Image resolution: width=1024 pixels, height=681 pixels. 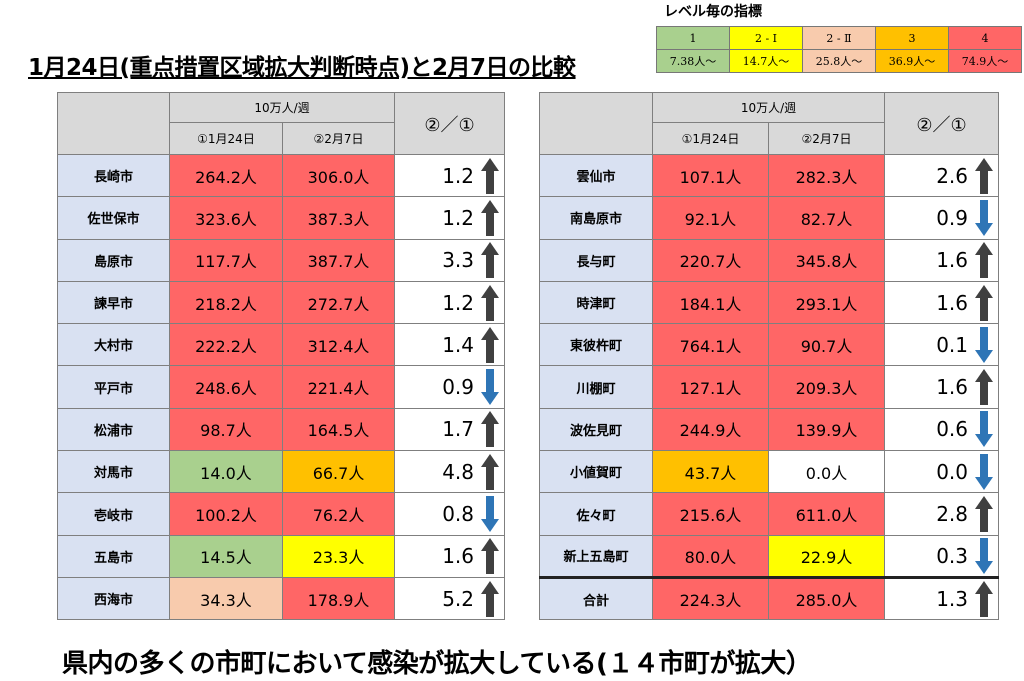 What do you see at coordinates (458, 344) in the screenshot?
I see `ratio-value: 1.4` at bounding box center [458, 344].